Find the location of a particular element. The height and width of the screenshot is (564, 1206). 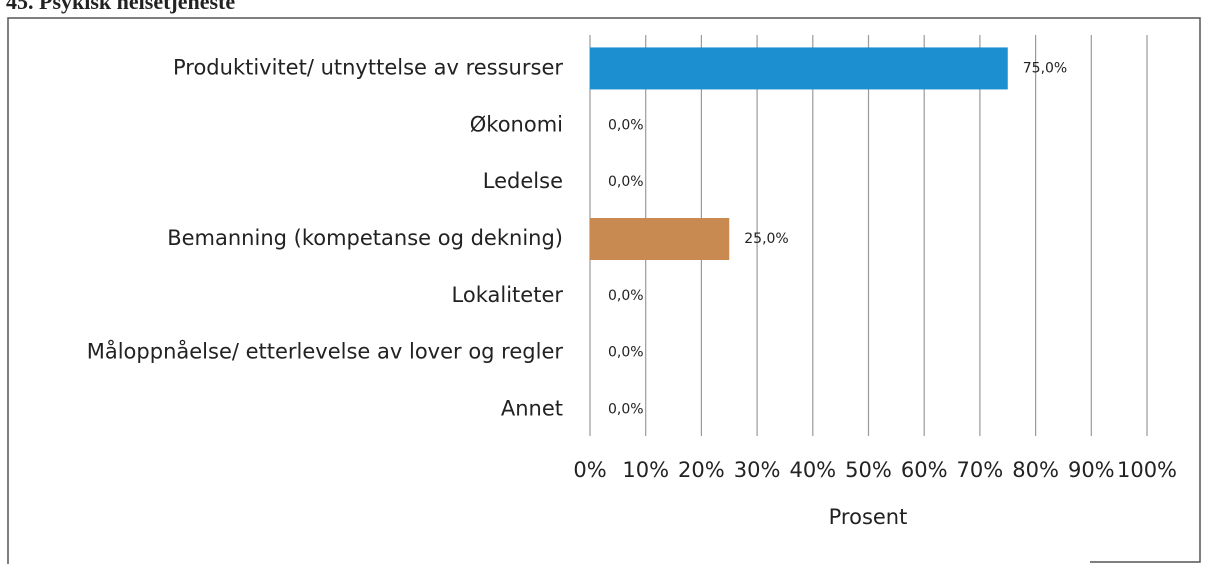

x-tick-label: 20% is located at coordinates (701, 470).